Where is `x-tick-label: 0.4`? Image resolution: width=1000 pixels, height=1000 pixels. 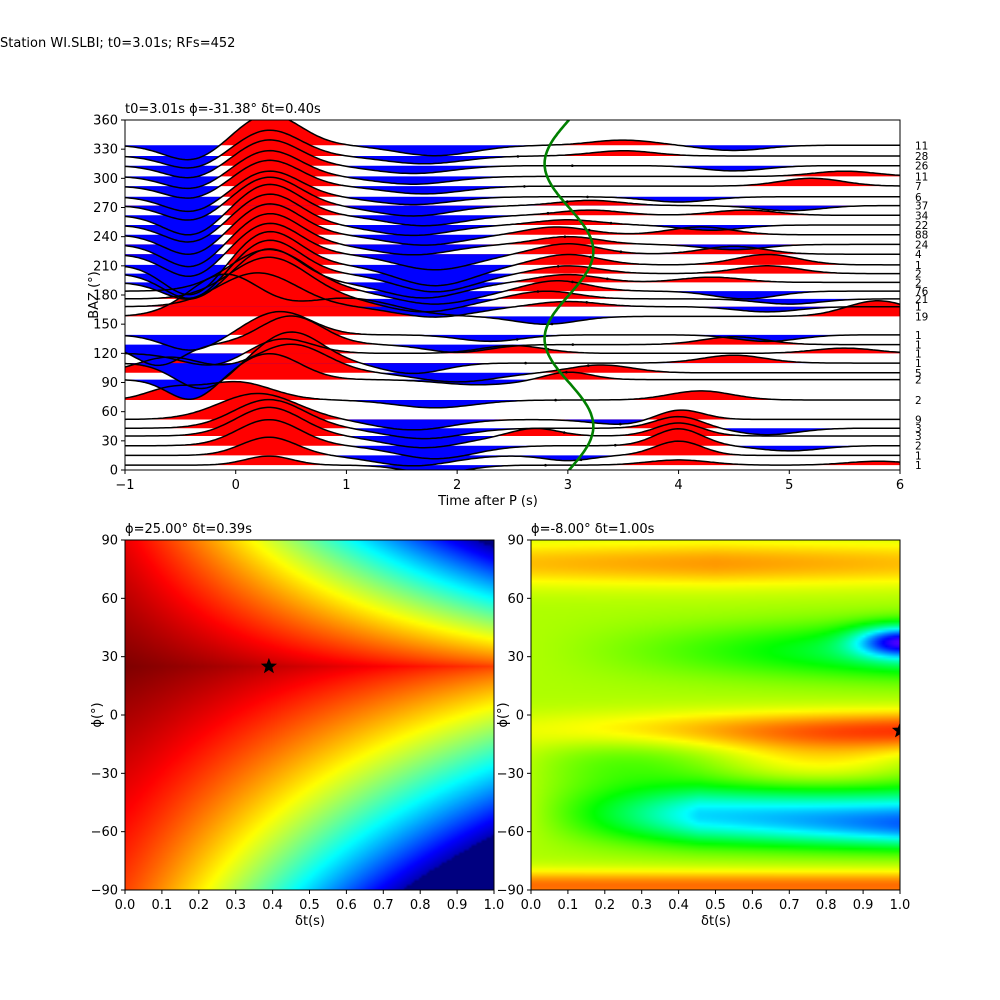 x-tick-label: 0.4 is located at coordinates (678, 905).